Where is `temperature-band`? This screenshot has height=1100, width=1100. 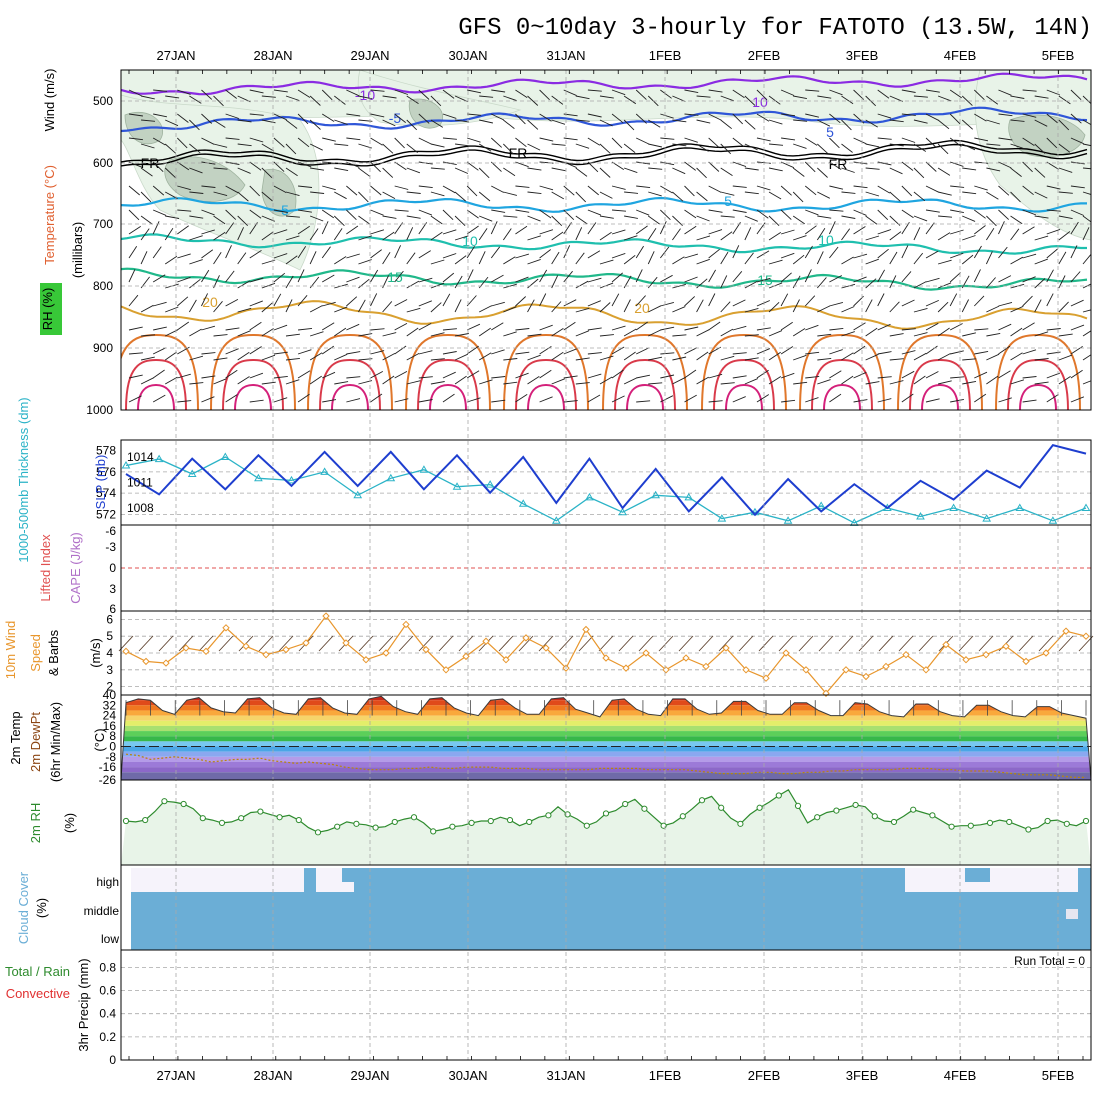 temperature-band is located at coordinates (606, 718).